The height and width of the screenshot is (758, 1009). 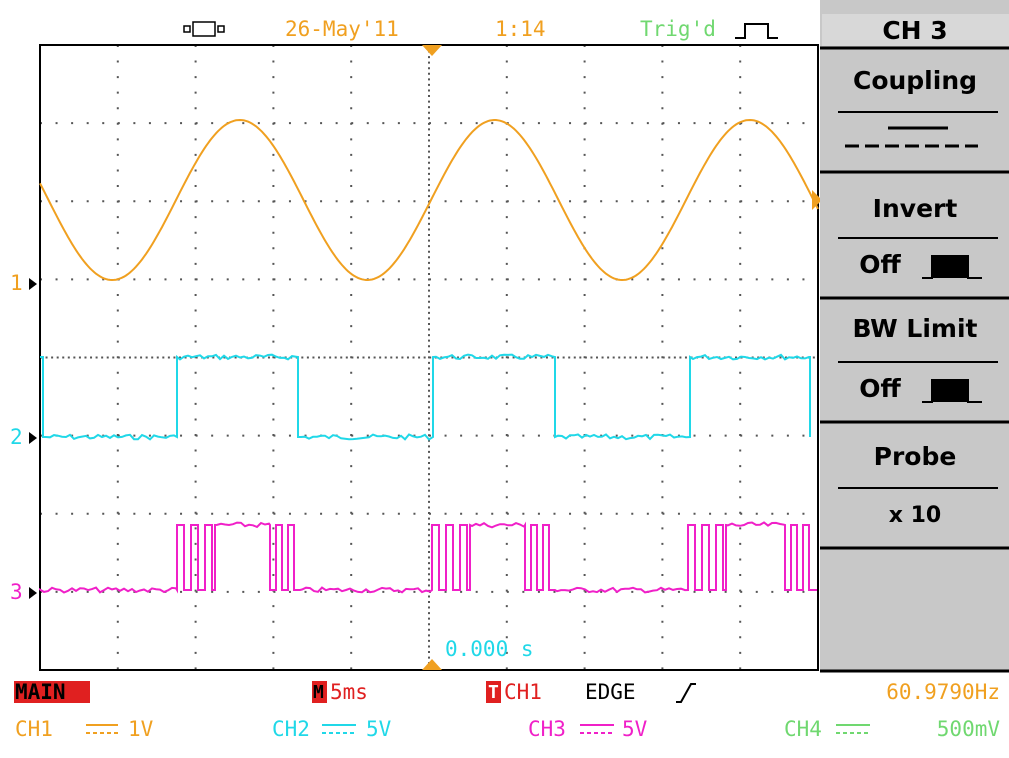 What do you see at coordinates (34, 729) in the screenshot?
I see `channel-name: CH1` at bounding box center [34, 729].